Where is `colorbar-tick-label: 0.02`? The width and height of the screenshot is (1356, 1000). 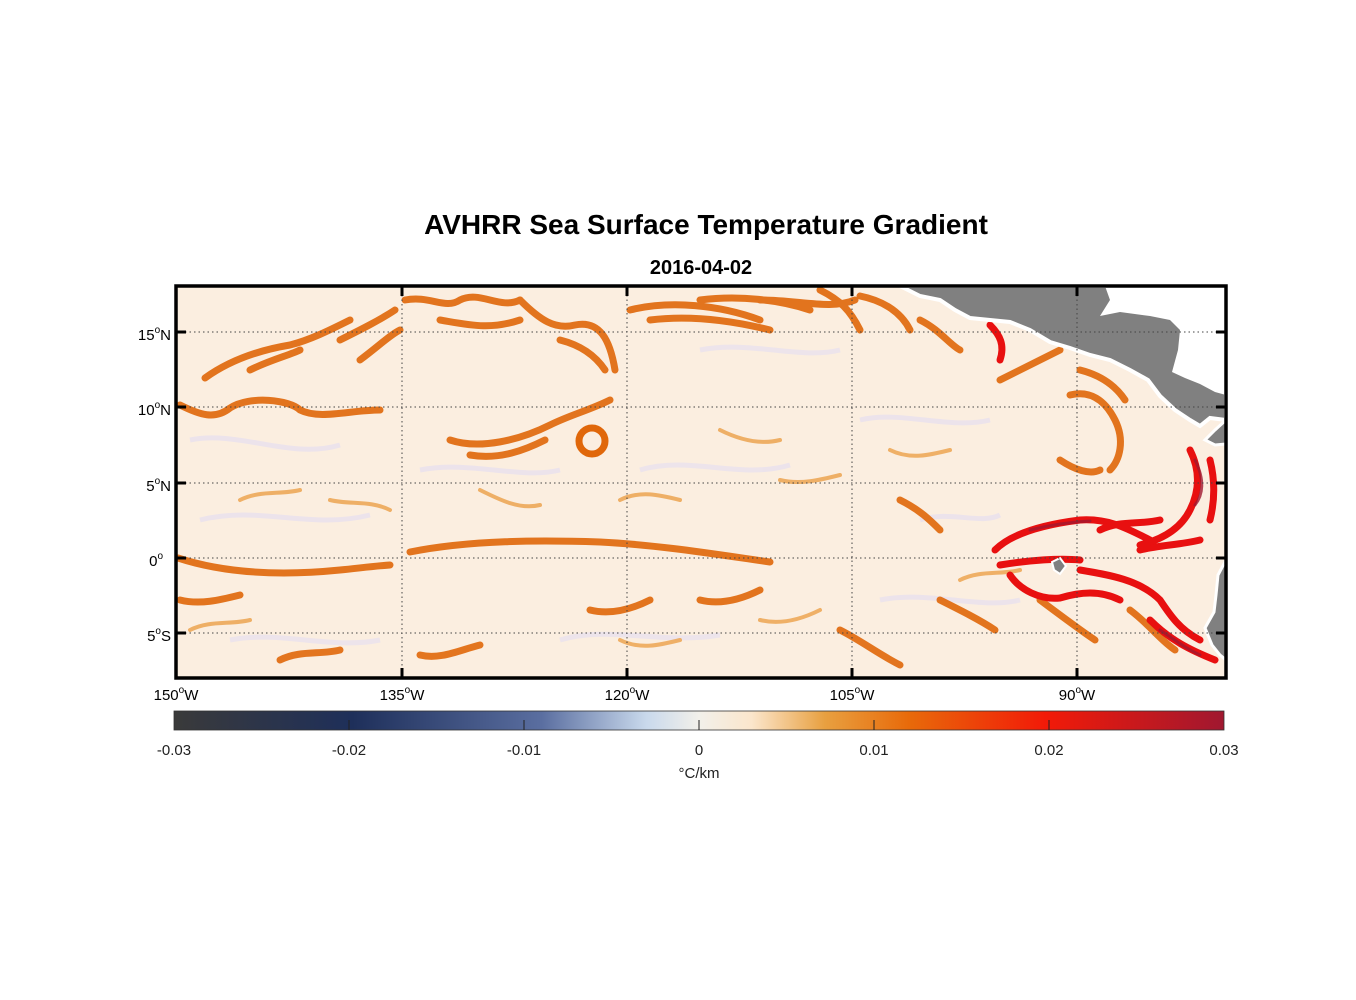 colorbar-tick-label: 0.02 is located at coordinates (1048, 750).